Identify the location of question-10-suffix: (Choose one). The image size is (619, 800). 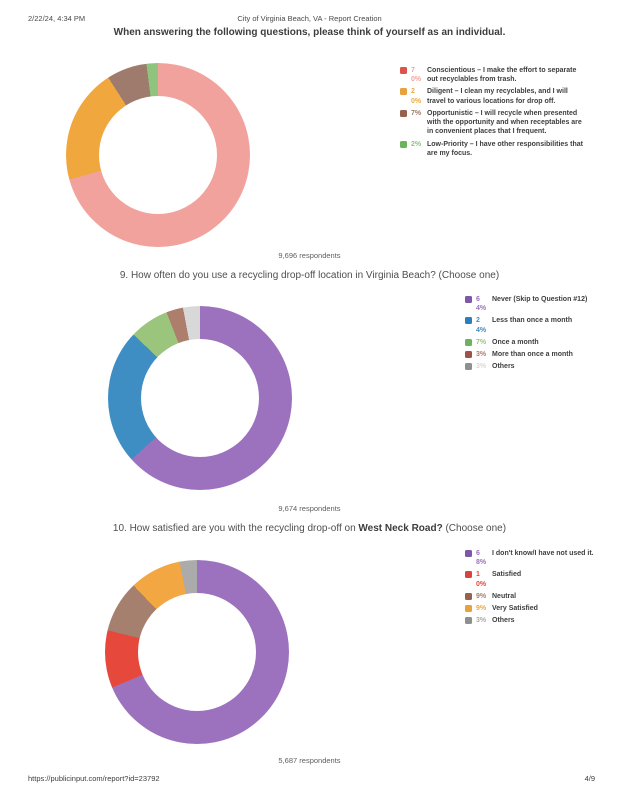
(474, 528).